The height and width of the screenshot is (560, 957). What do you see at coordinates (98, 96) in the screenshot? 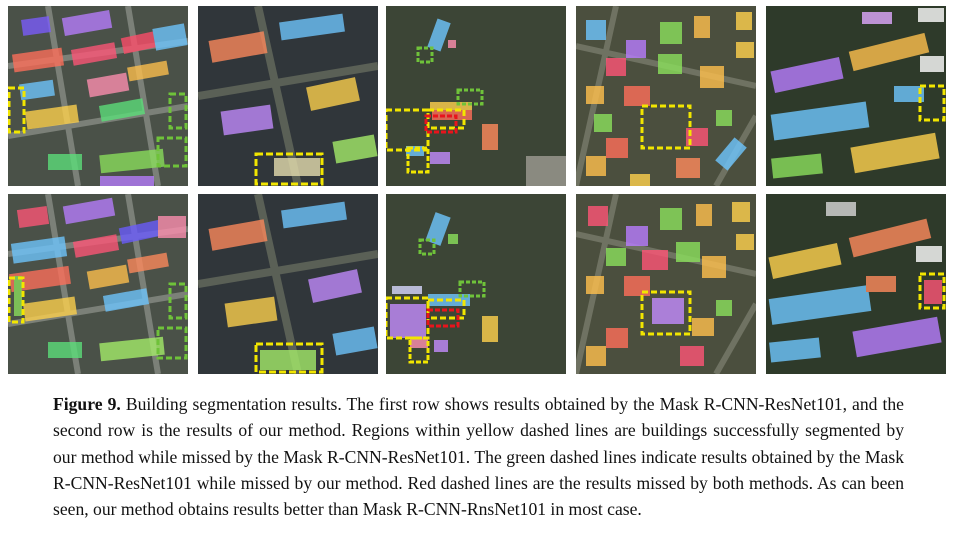
I see `panel-row1-col1` at bounding box center [98, 96].